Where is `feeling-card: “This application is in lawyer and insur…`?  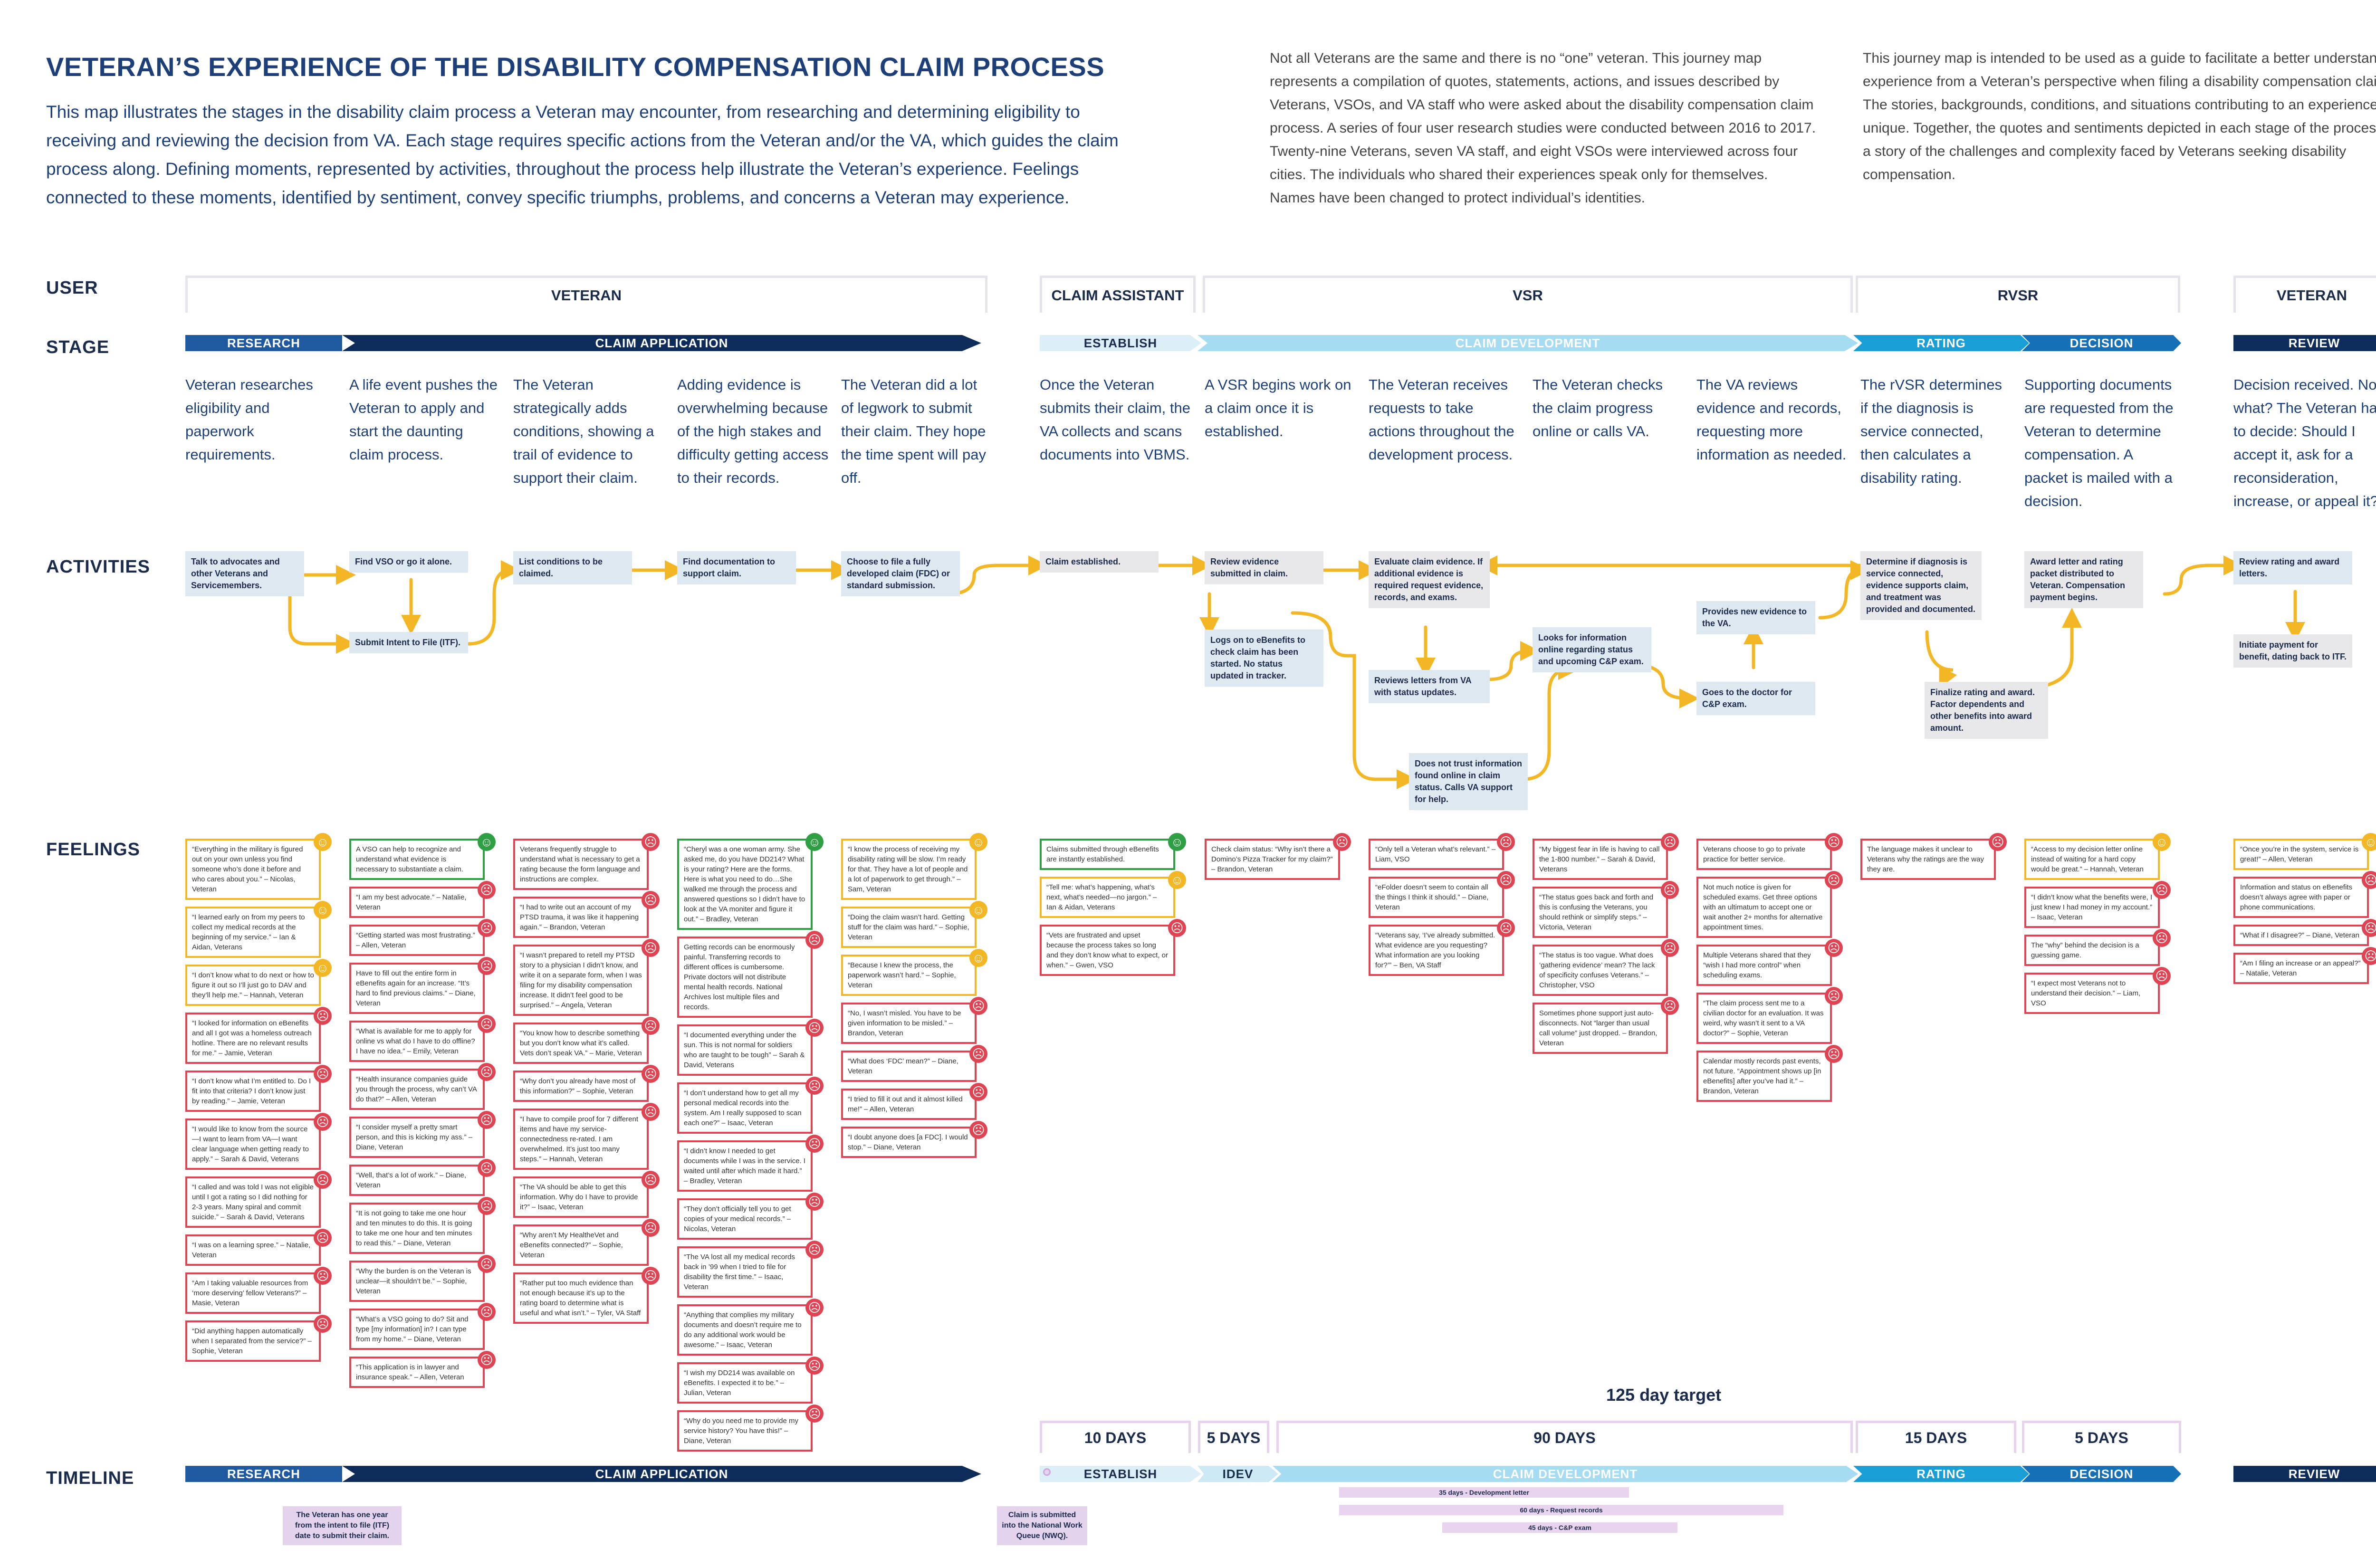
feeling-card: “This application is in lawyer and insur… is located at coordinates (417, 1373).